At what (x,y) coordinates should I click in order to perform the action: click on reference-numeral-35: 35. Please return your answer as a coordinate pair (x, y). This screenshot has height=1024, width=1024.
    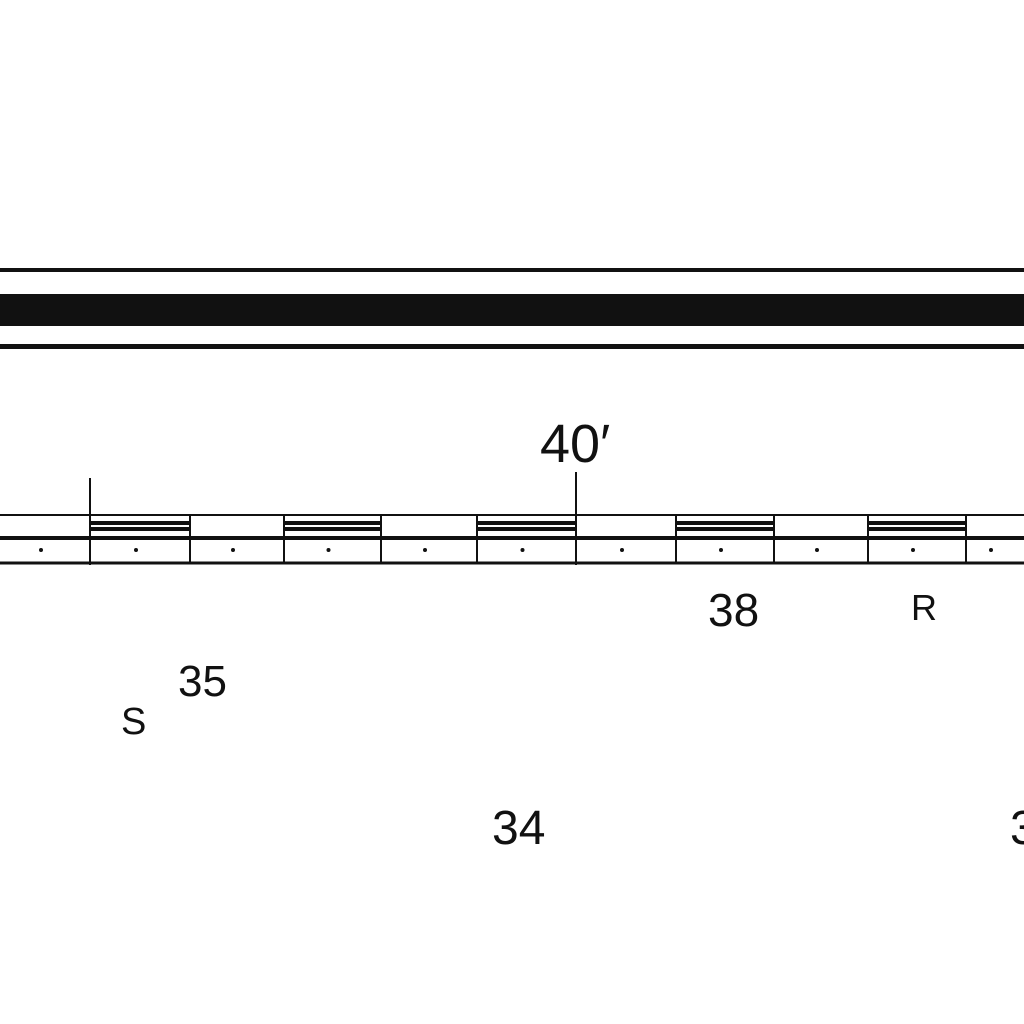
    Looking at the image, I should click on (202, 681).